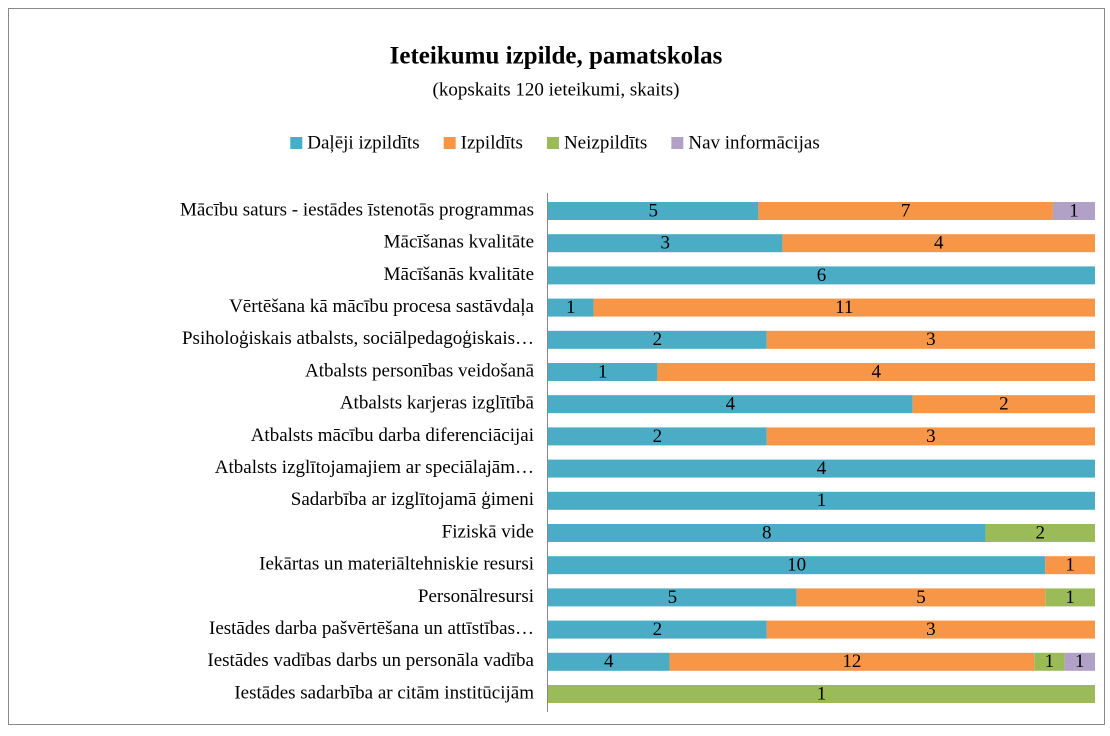  I want to click on y-tick-label: Personālresursi, so click(476, 596).